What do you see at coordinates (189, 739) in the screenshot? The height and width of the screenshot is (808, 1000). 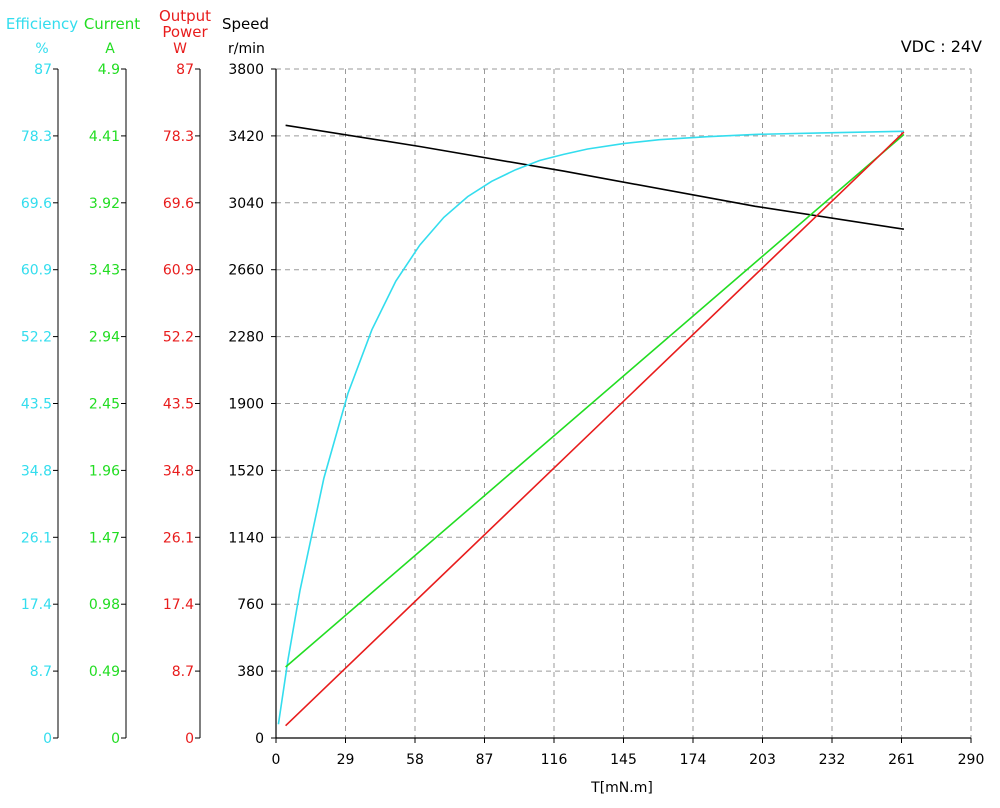 I see `power-tick-label: 0` at bounding box center [189, 739].